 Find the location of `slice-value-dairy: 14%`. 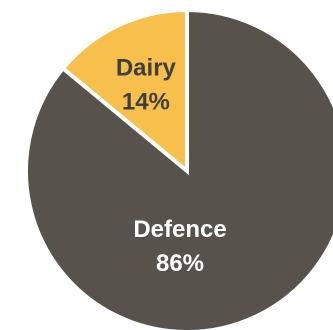

slice-value-dairy: 14% is located at coordinates (146, 102).